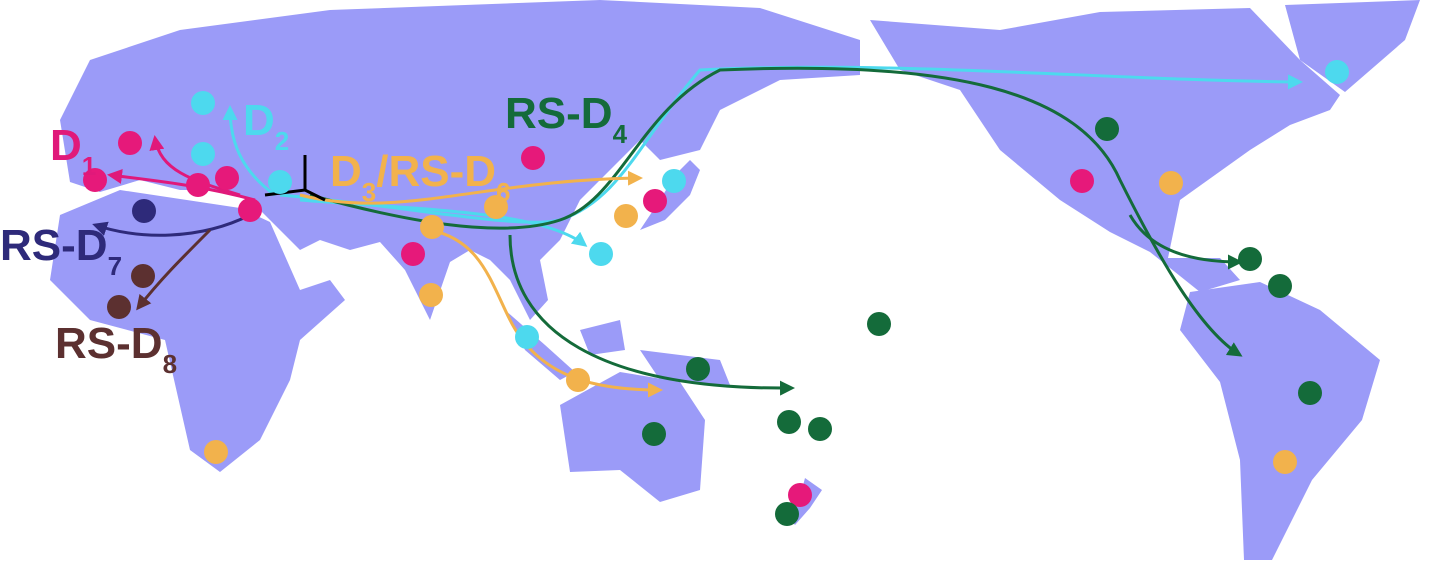  Describe the element at coordinates (620, 134) in the screenshot. I see `label-sub: 4` at that location.